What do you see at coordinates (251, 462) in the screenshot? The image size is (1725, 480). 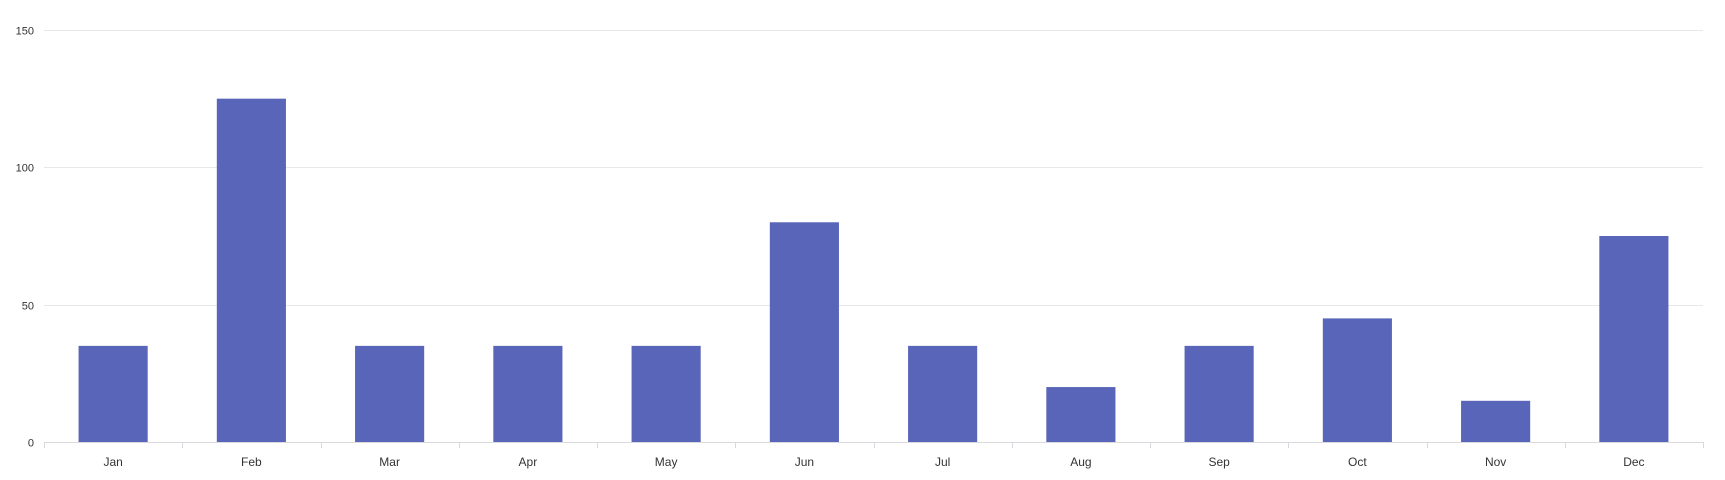 I see `x-tick-label: Feb` at bounding box center [251, 462].